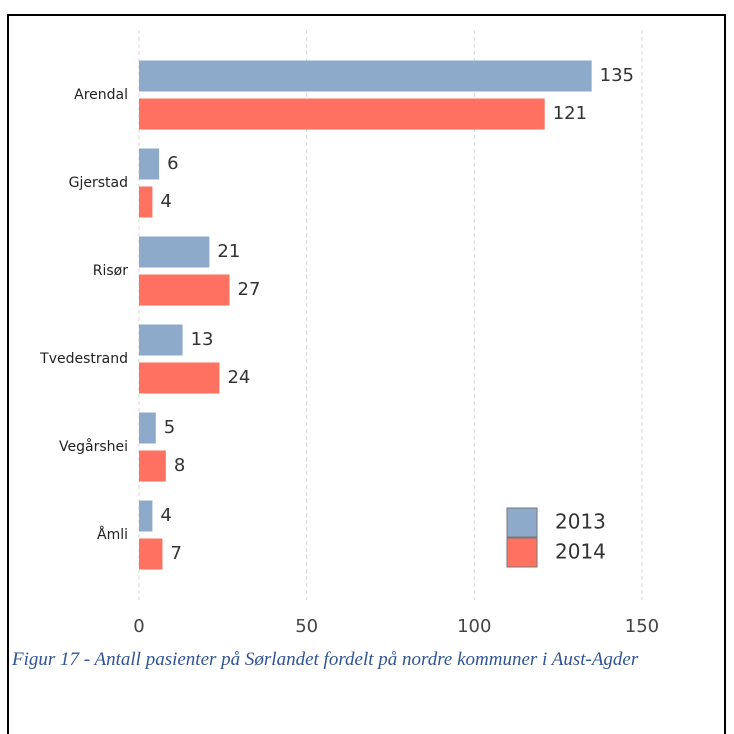 The image size is (734, 734). What do you see at coordinates (83, 359) in the screenshot?
I see `y-tick-label: Tvedestrand` at bounding box center [83, 359].